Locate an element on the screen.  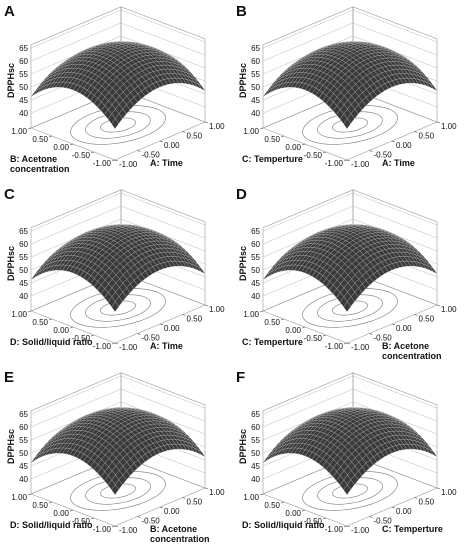
surface is located at coordinates (350, 268).